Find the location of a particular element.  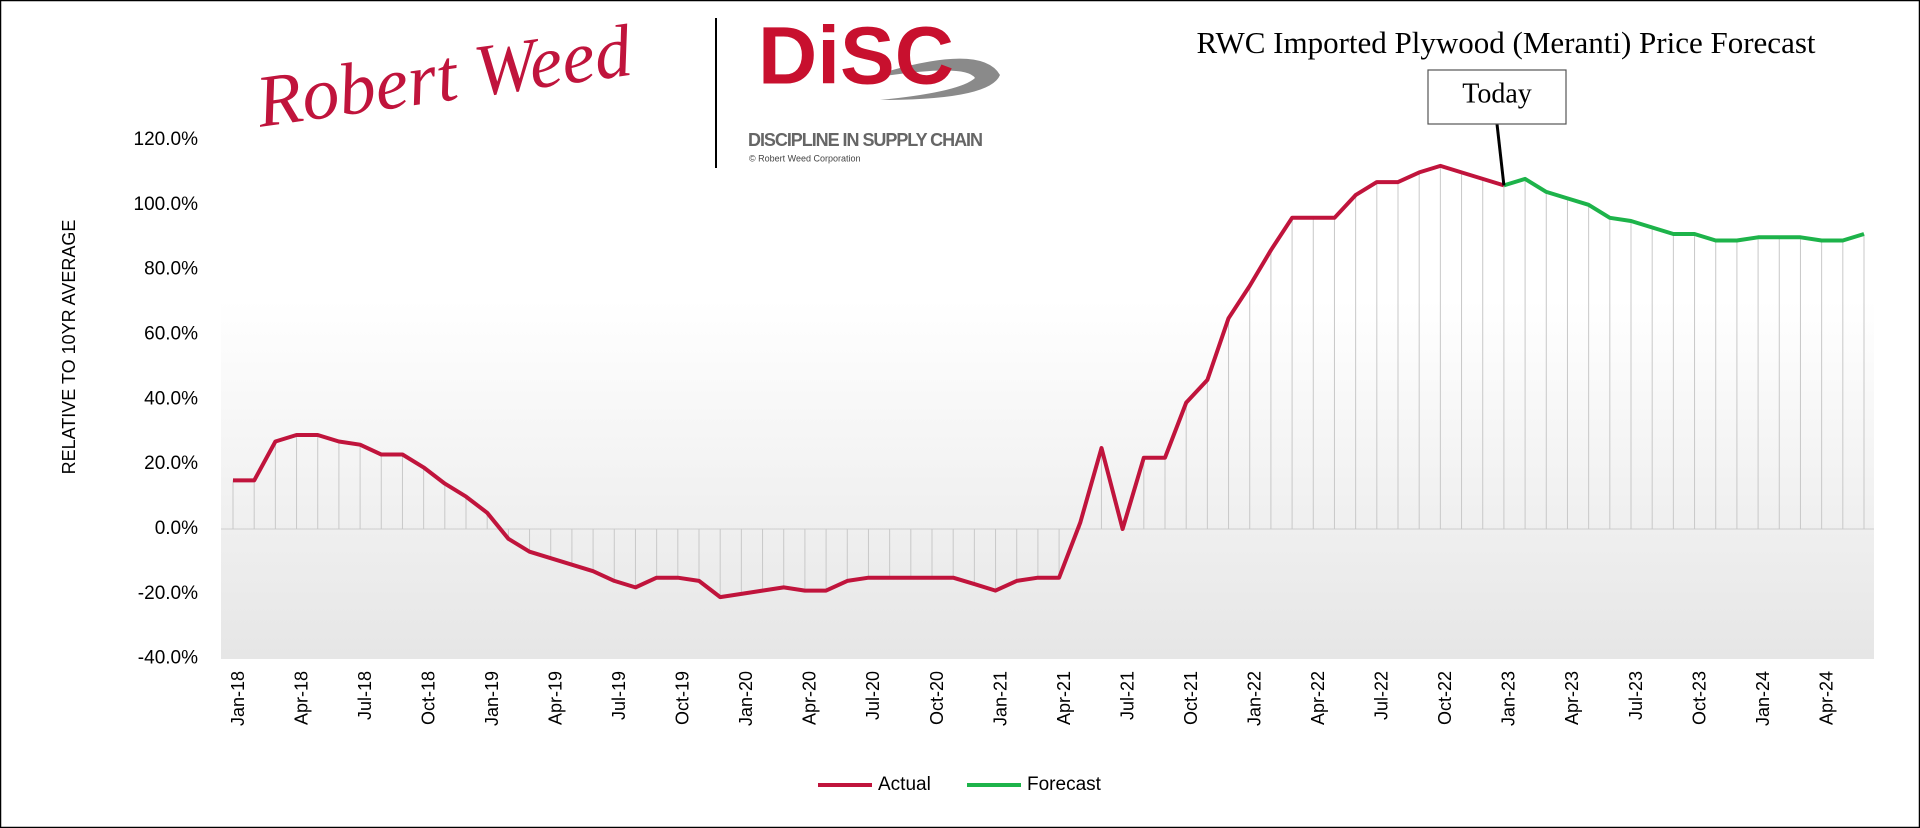

y-tick-label: -20.0% is located at coordinates (168, 593).